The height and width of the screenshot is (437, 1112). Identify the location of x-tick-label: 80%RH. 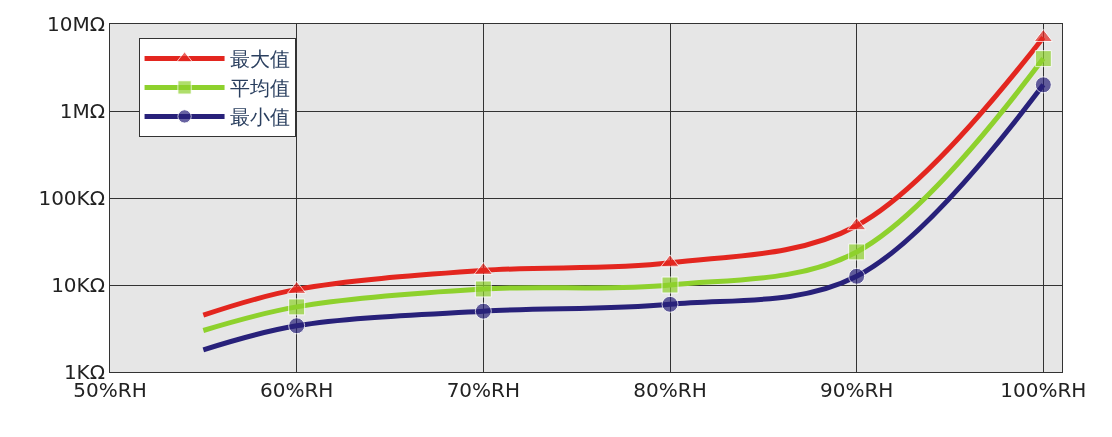
(670, 390).